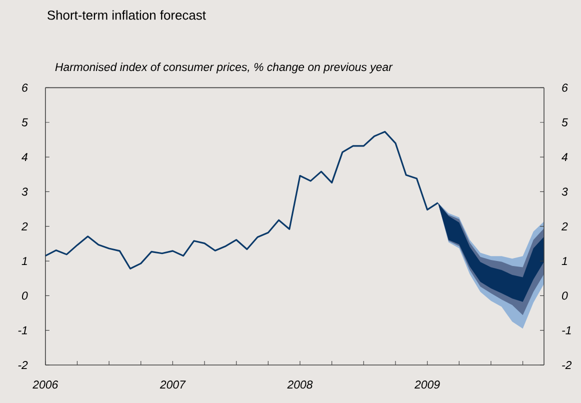  I want to click on x-tick-label: 2008, so click(300, 384).